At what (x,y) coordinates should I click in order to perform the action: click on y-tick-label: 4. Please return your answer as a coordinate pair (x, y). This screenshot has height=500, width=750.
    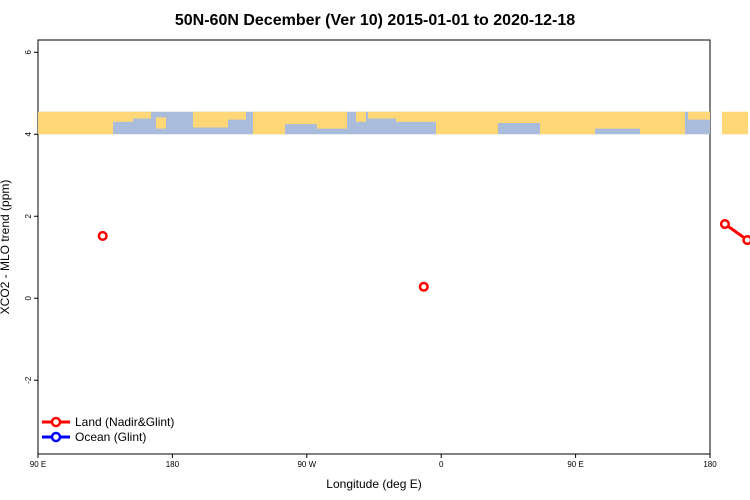
    Looking at the image, I should click on (28, 134).